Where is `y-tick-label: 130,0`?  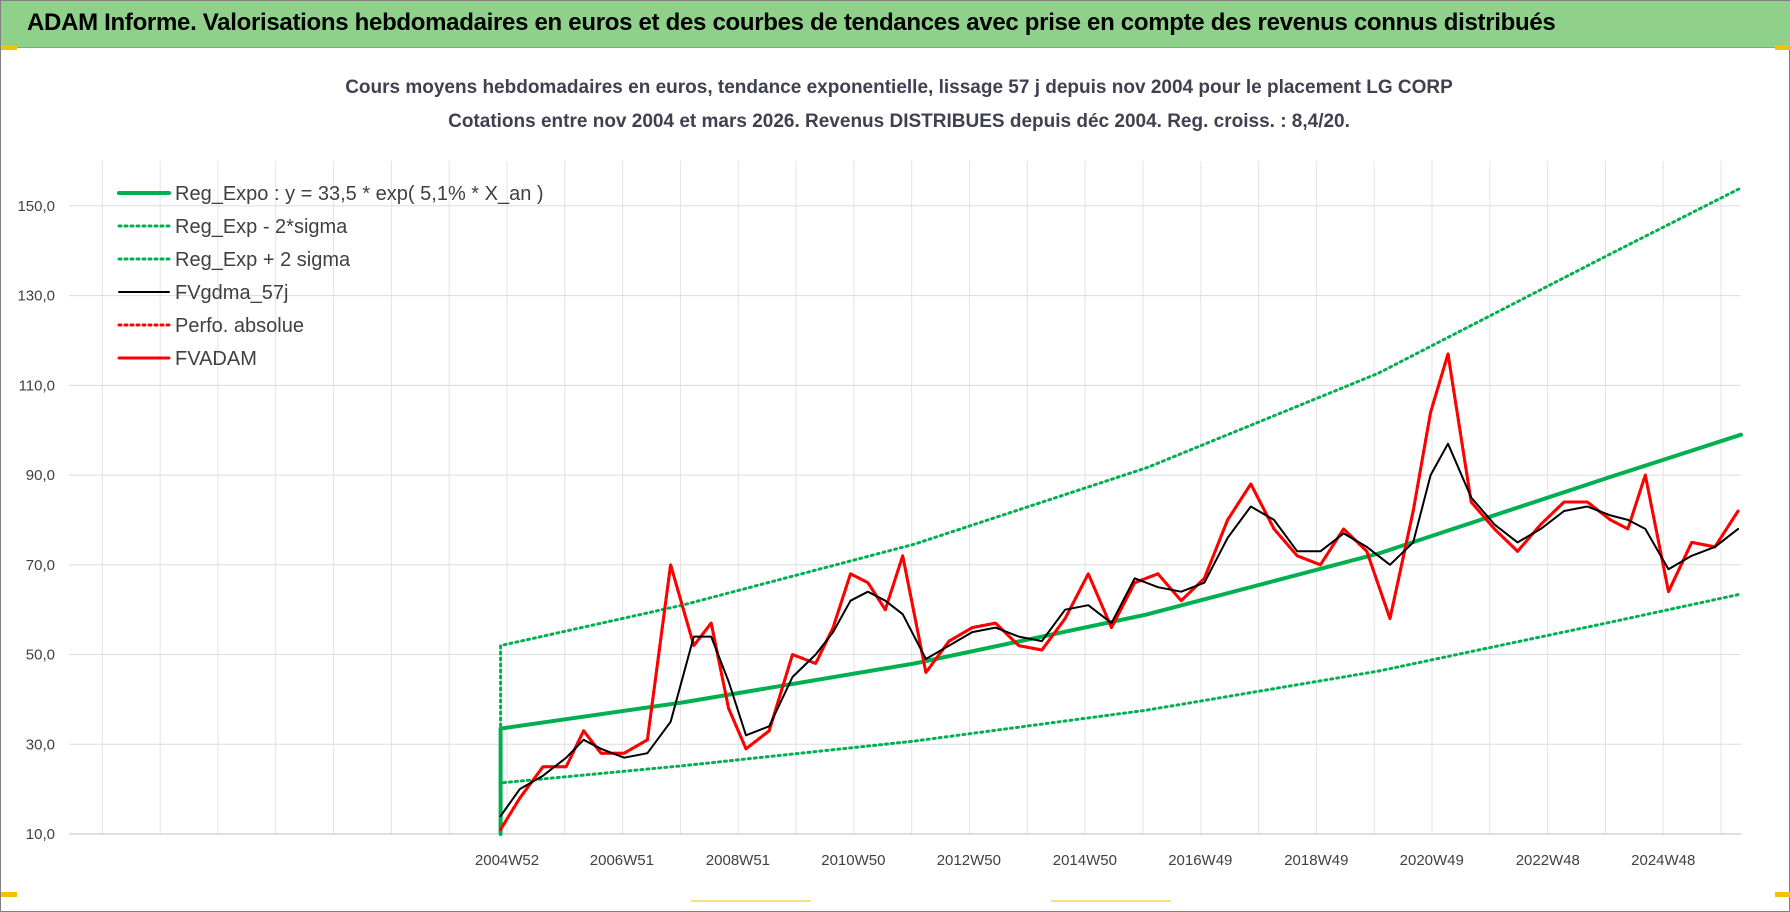
y-tick-label: 130,0 is located at coordinates (36, 296).